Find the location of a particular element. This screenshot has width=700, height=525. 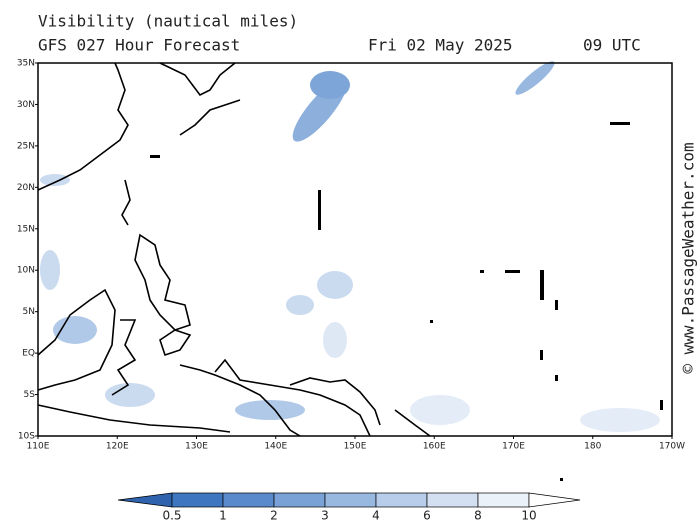

title: Visibility (nautical miles) is located at coordinates (168, 21).